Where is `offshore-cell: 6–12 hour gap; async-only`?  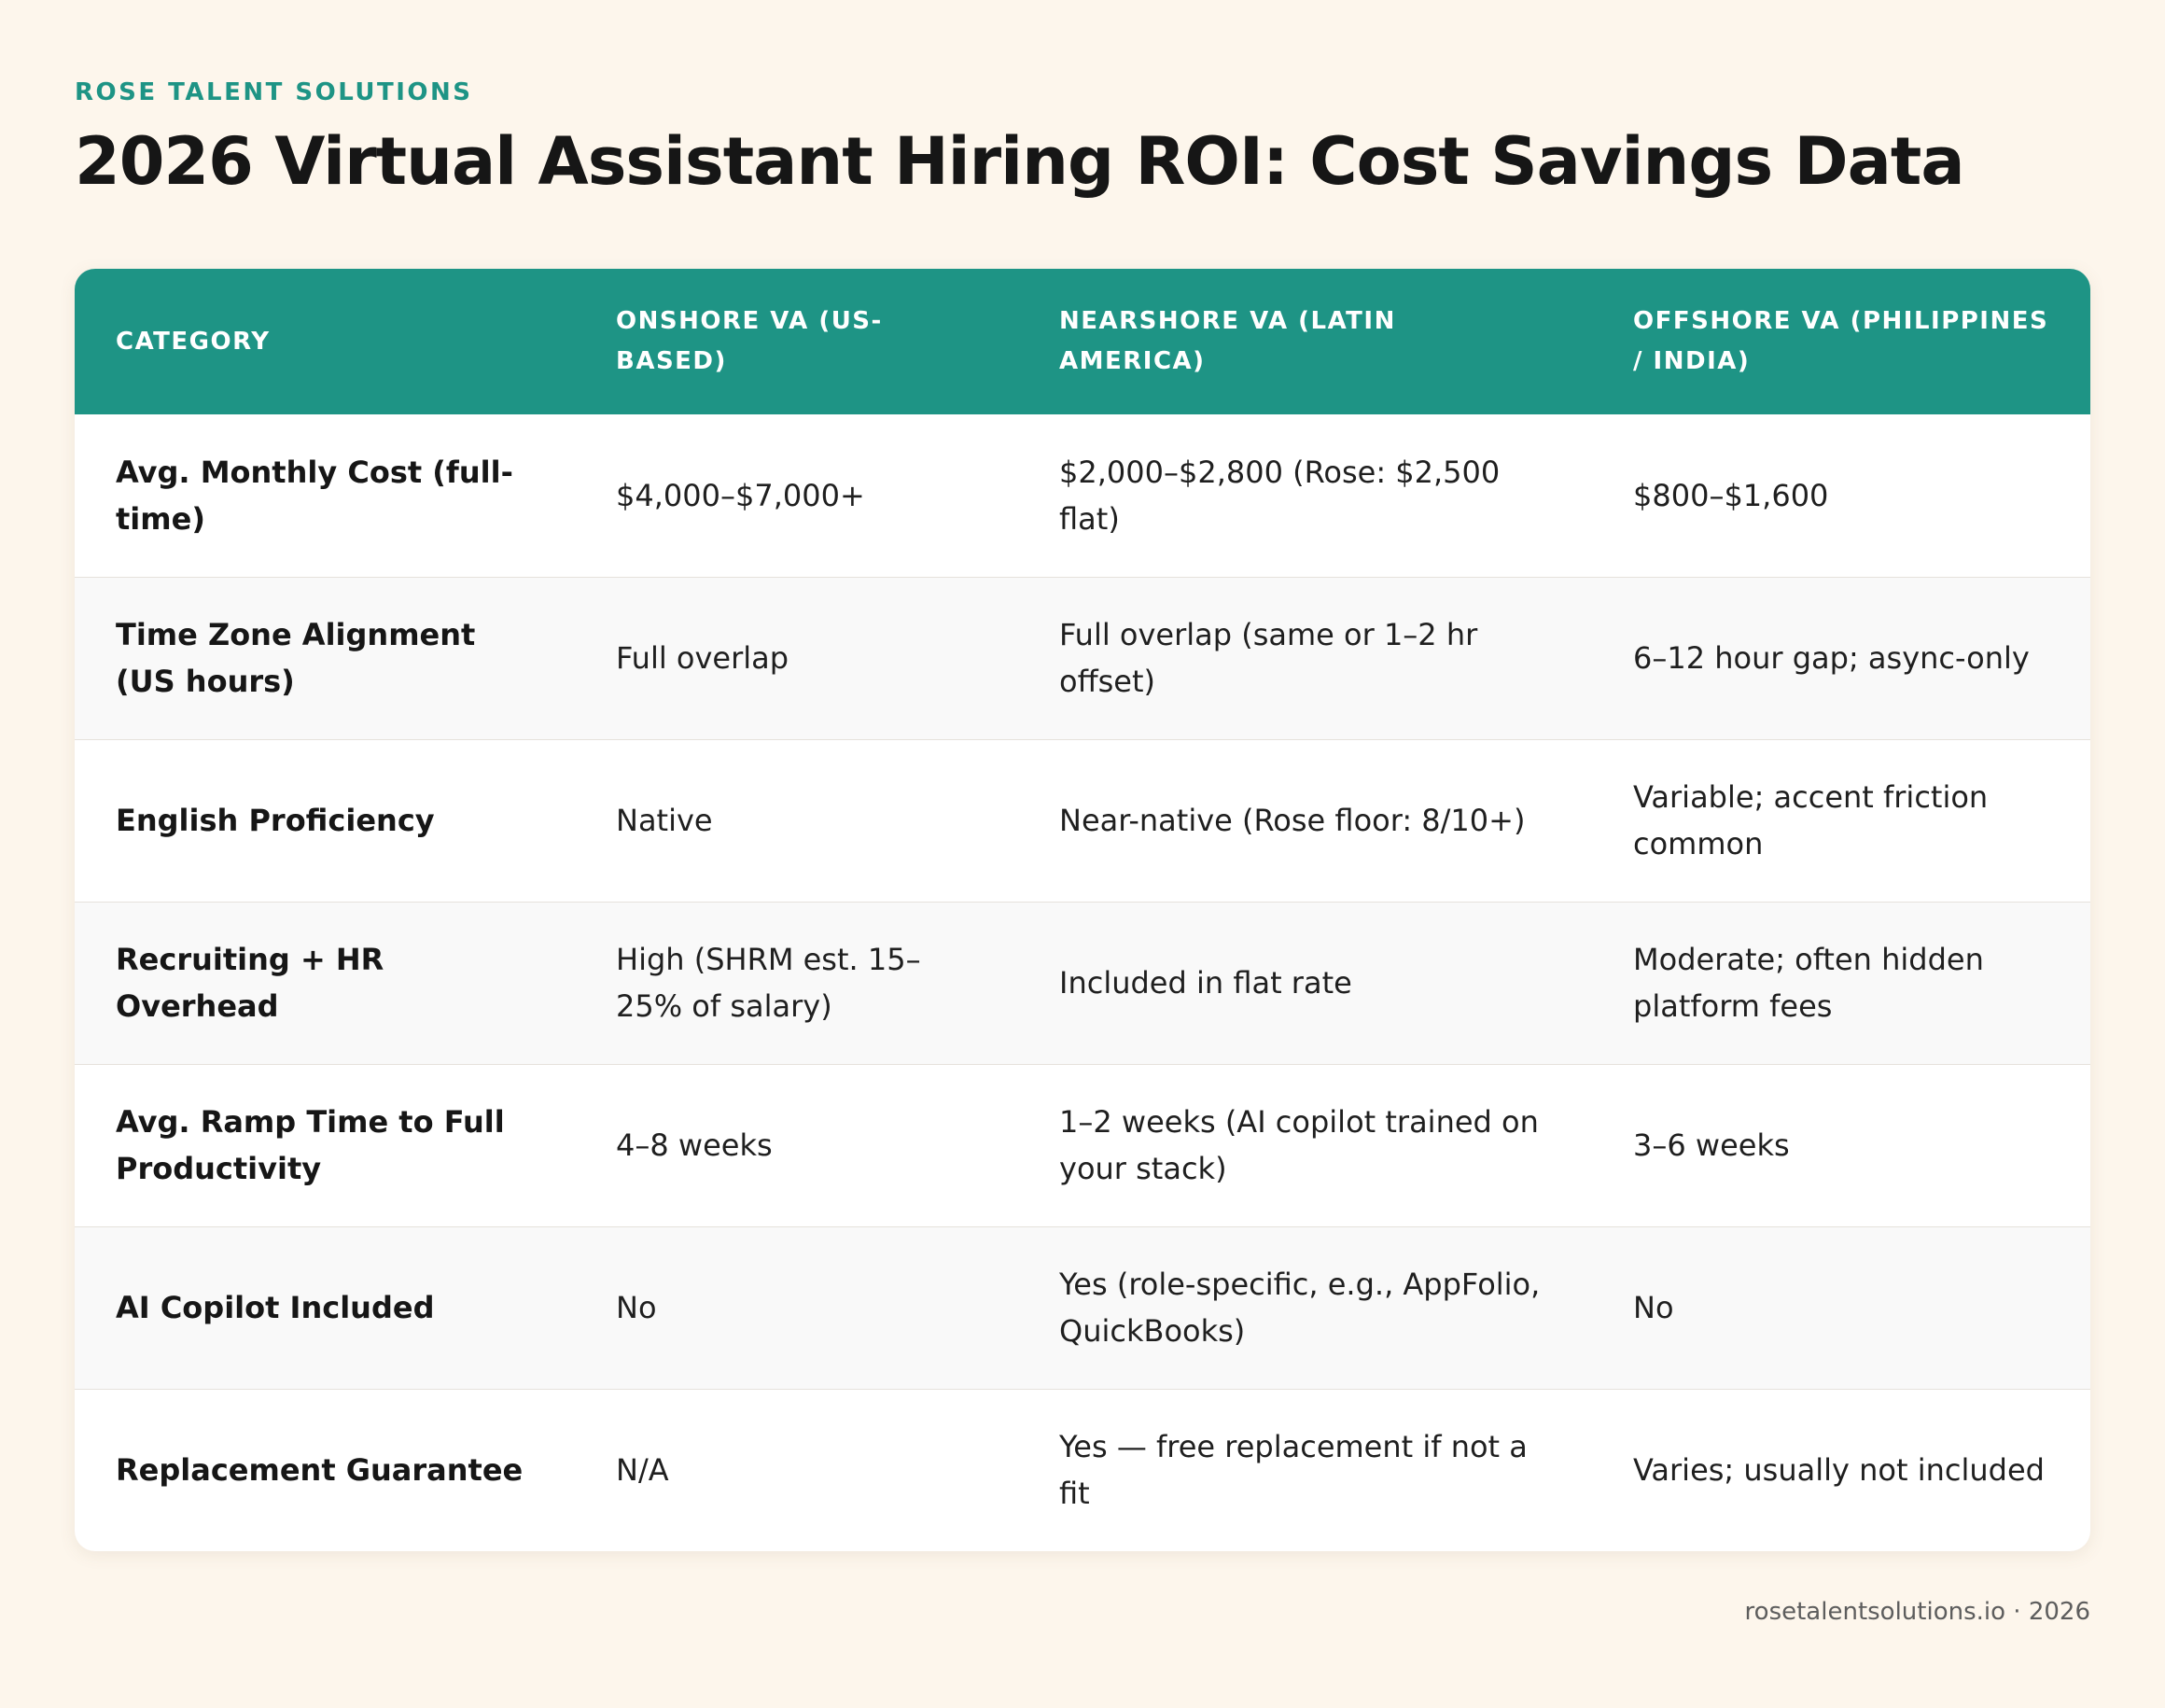 offshore-cell: 6–12 hour gap; async-only is located at coordinates (1831, 658).